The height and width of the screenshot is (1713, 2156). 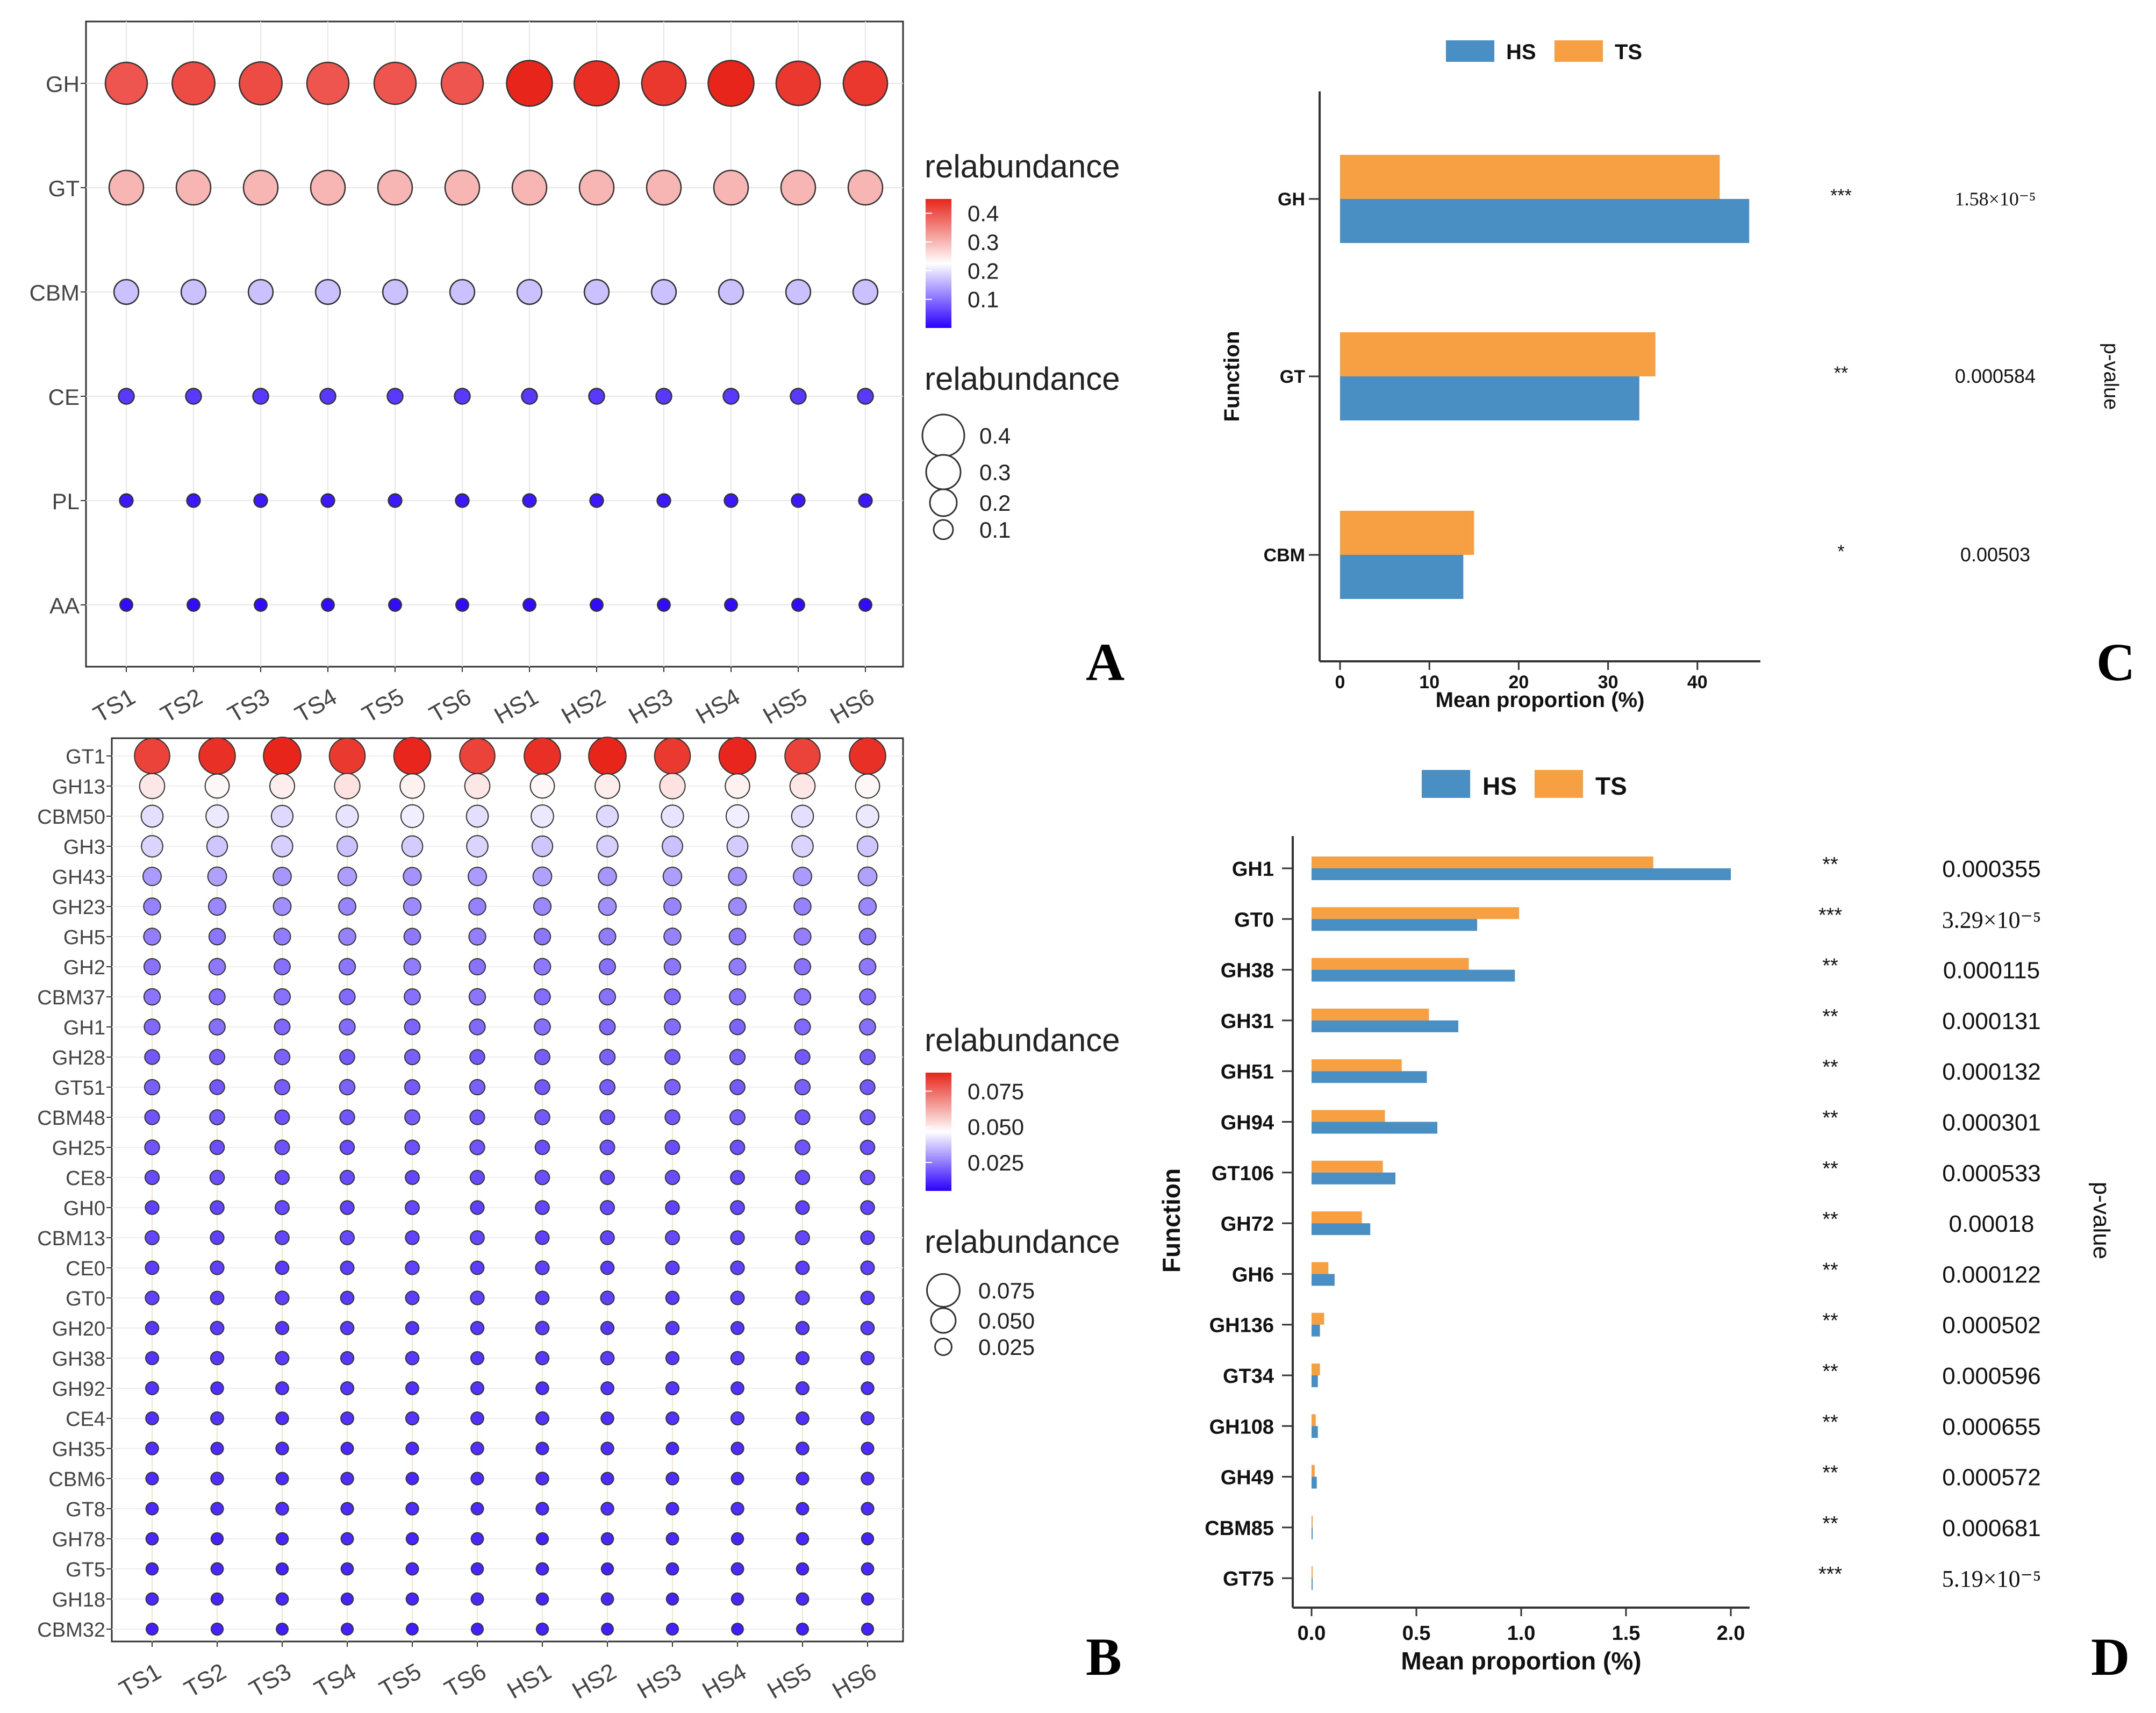 I want to click on y-tick-label: CBM32, so click(x=71, y=1630).